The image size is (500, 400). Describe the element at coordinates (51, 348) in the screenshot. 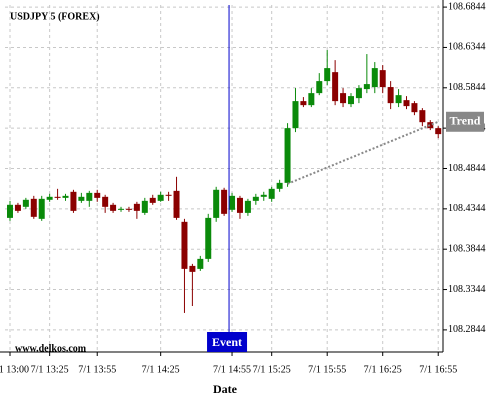

I see `watermark: www.delkos.com` at that location.